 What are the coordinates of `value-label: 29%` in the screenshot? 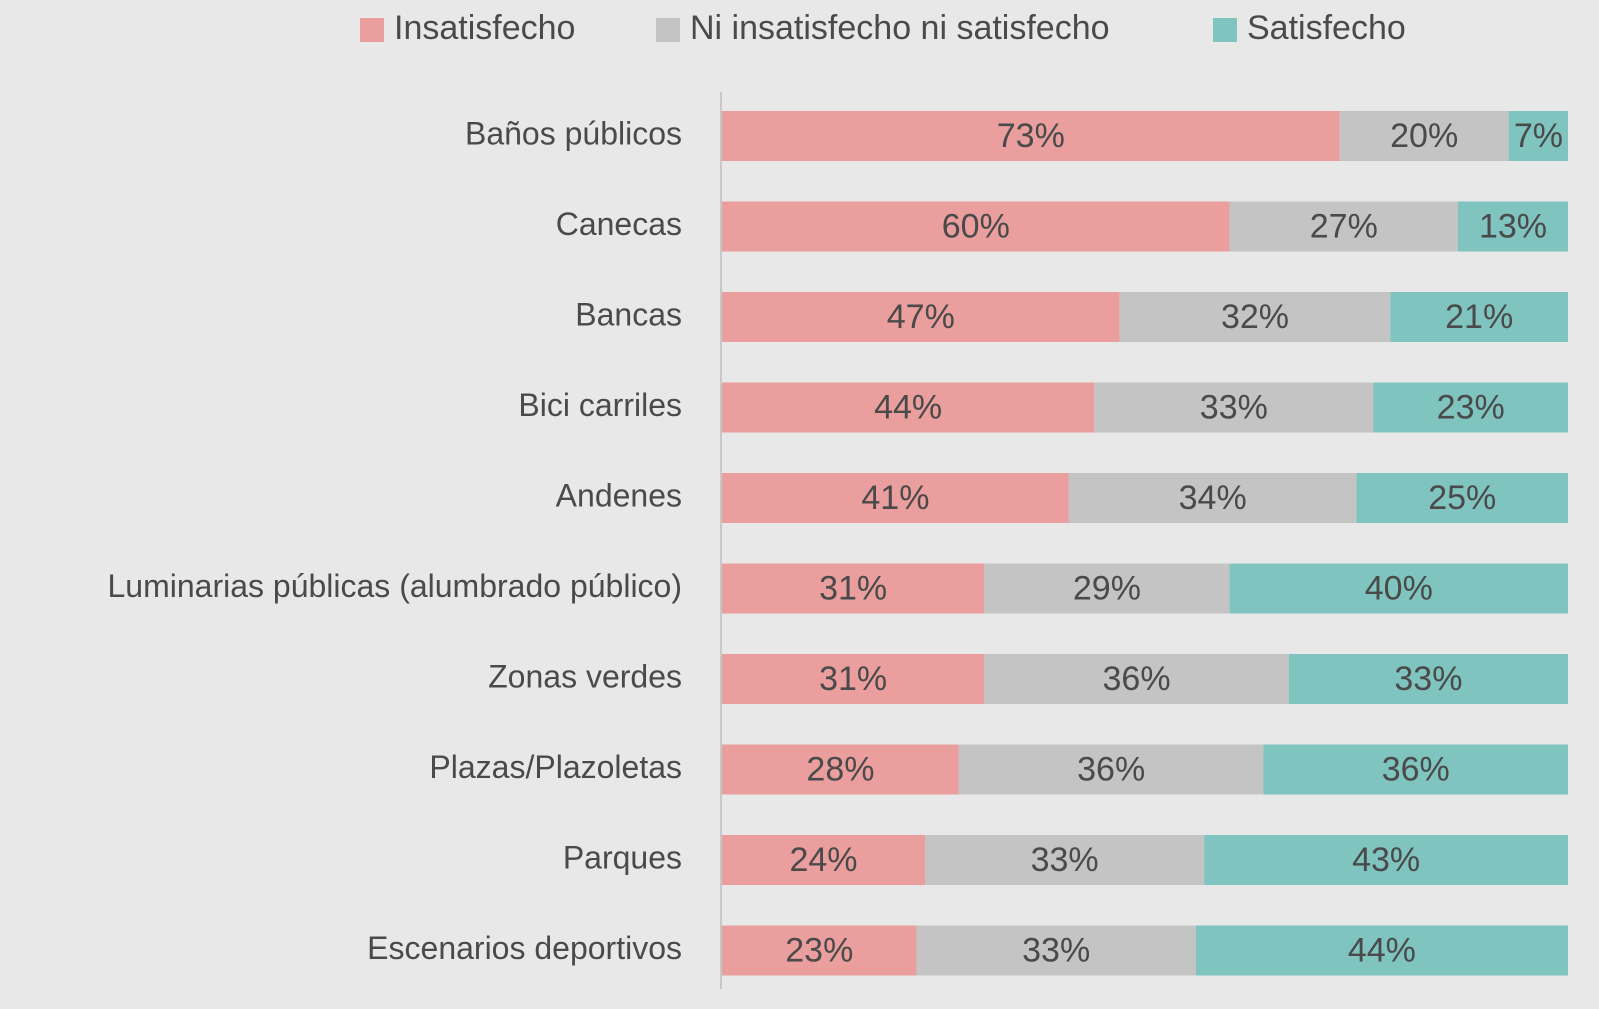 It's located at (1107, 588).